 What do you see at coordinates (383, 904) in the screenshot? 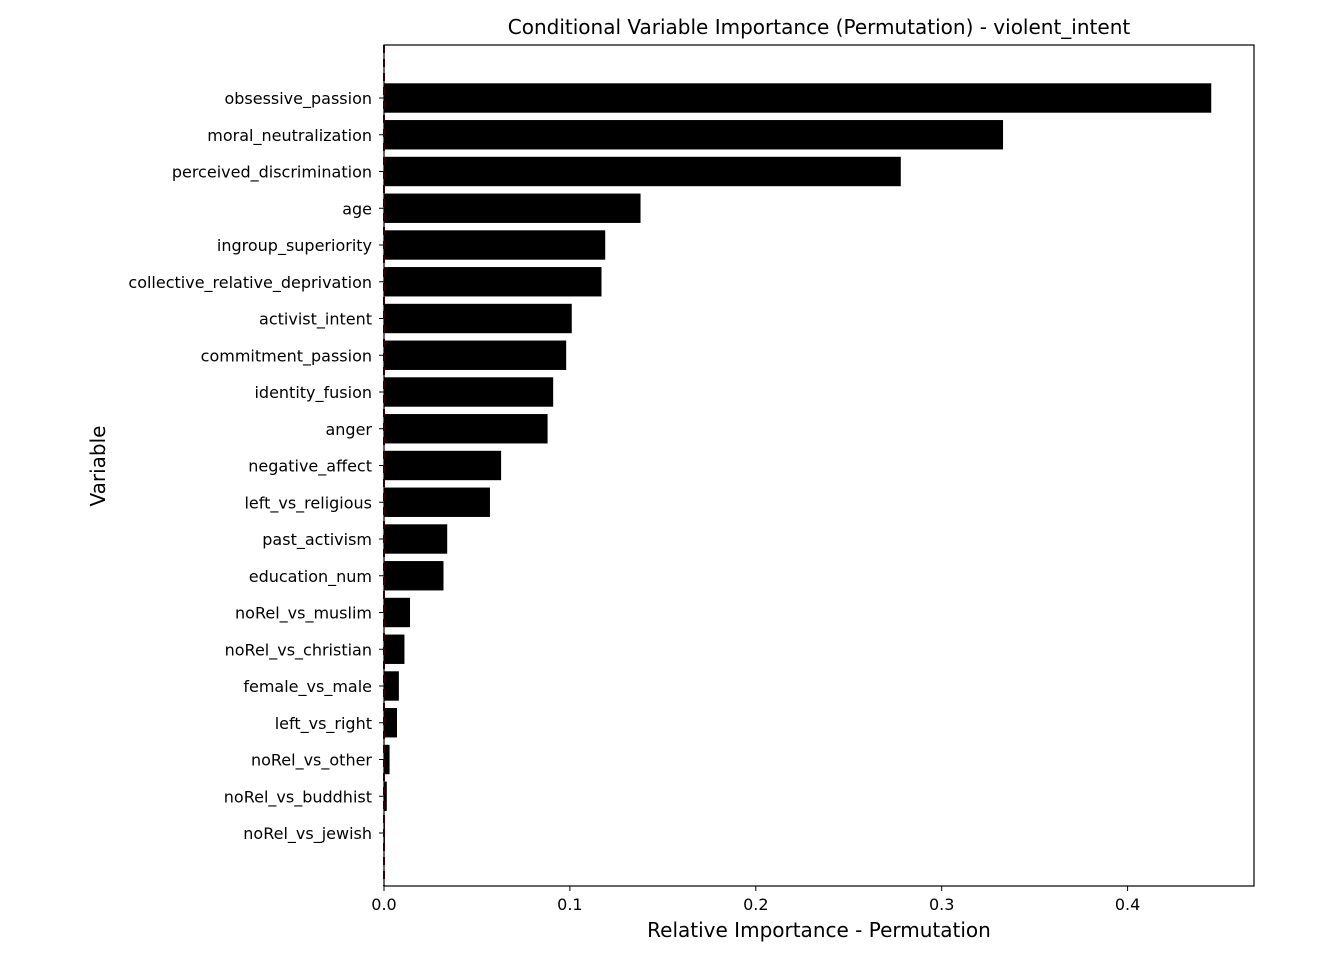
I see `x-tick-label: 0.0` at bounding box center [383, 904].